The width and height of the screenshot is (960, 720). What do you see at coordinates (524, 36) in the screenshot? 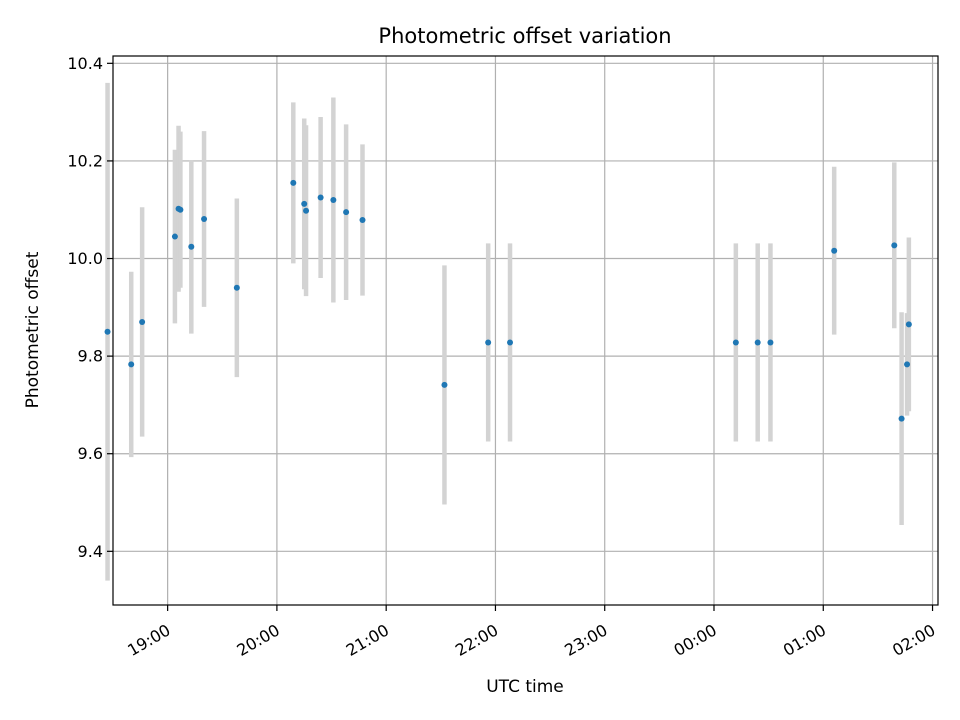
I see `chart-title: Photometric offset variation` at bounding box center [524, 36].